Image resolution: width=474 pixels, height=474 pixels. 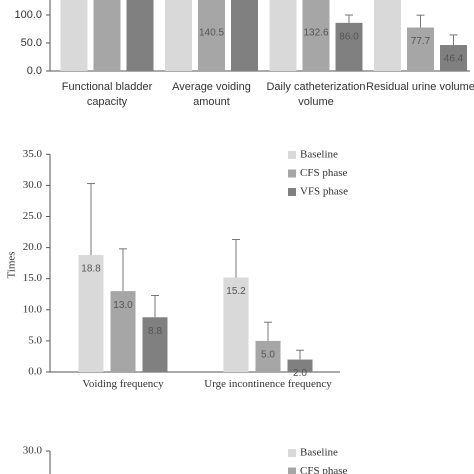 I want to click on value-label: 140.5, so click(x=211, y=33).